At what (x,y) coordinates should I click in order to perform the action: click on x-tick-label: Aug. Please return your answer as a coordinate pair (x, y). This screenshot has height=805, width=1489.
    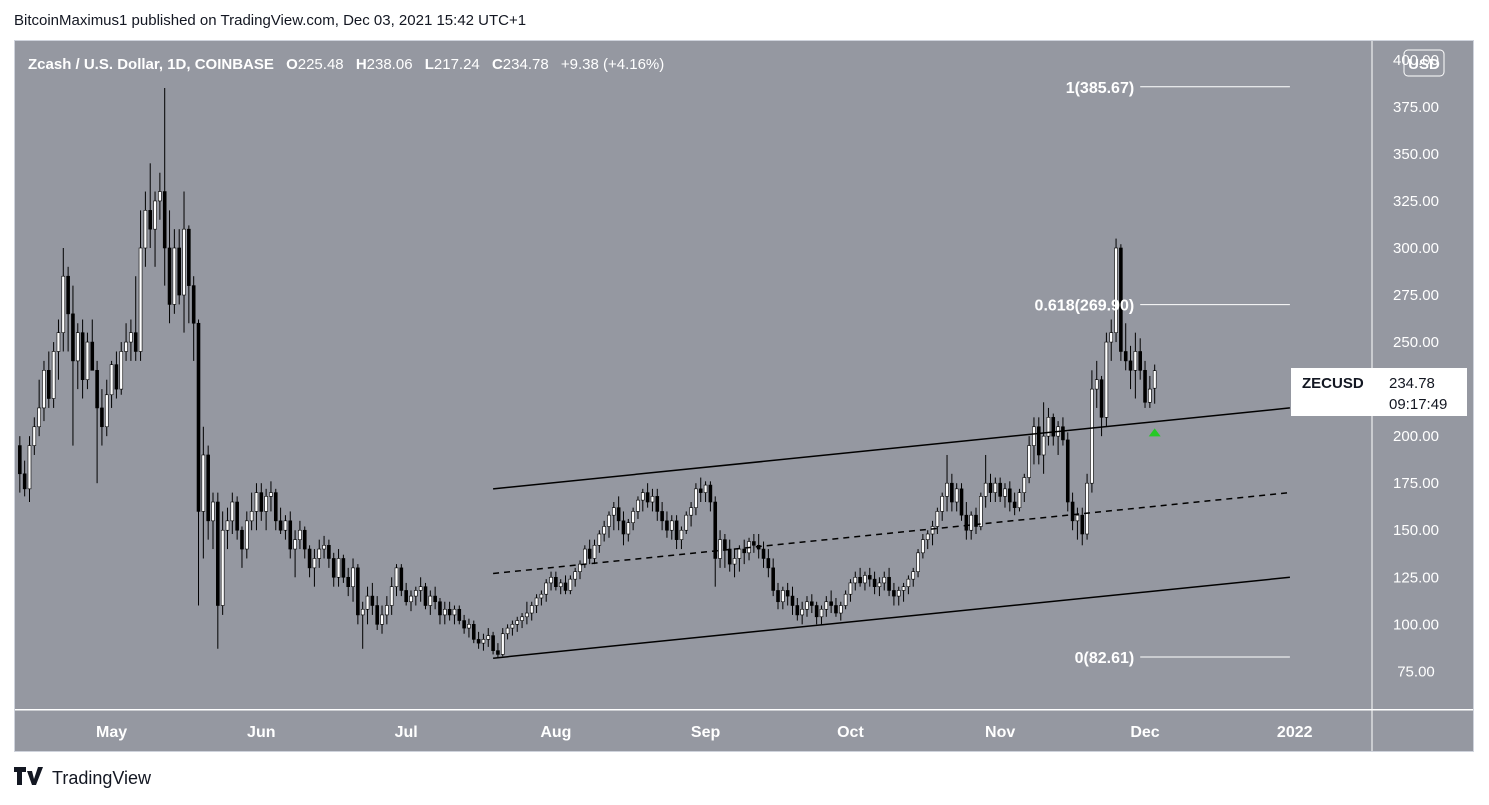
    Looking at the image, I should click on (555, 732).